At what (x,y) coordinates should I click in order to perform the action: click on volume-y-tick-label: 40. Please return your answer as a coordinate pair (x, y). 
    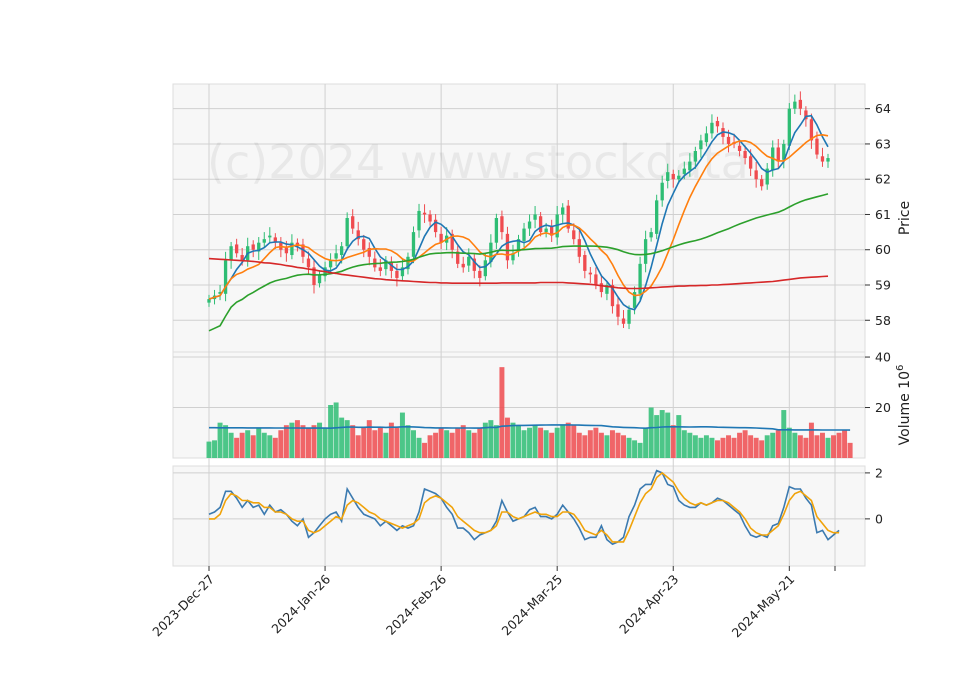
    Looking at the image, I should click on (883, 357).